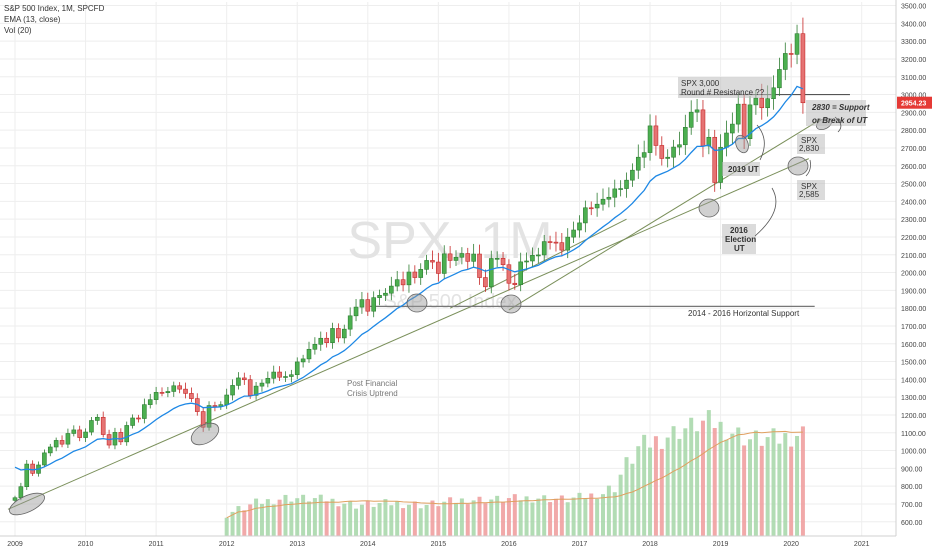 The width and height of the screenshot is (932, 550). What do you see at coordinates (913, 78) in the screenshot?
I see `price-tick-label: 3100.00` at bounding box center [913, 78].